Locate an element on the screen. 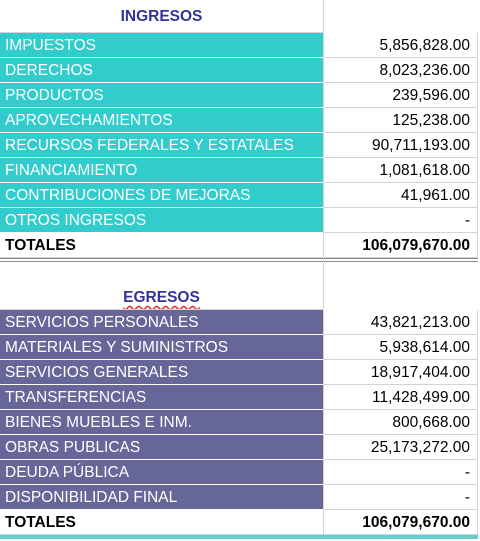  row-amount: 800,668.00 is located at coordinates (400, 422).